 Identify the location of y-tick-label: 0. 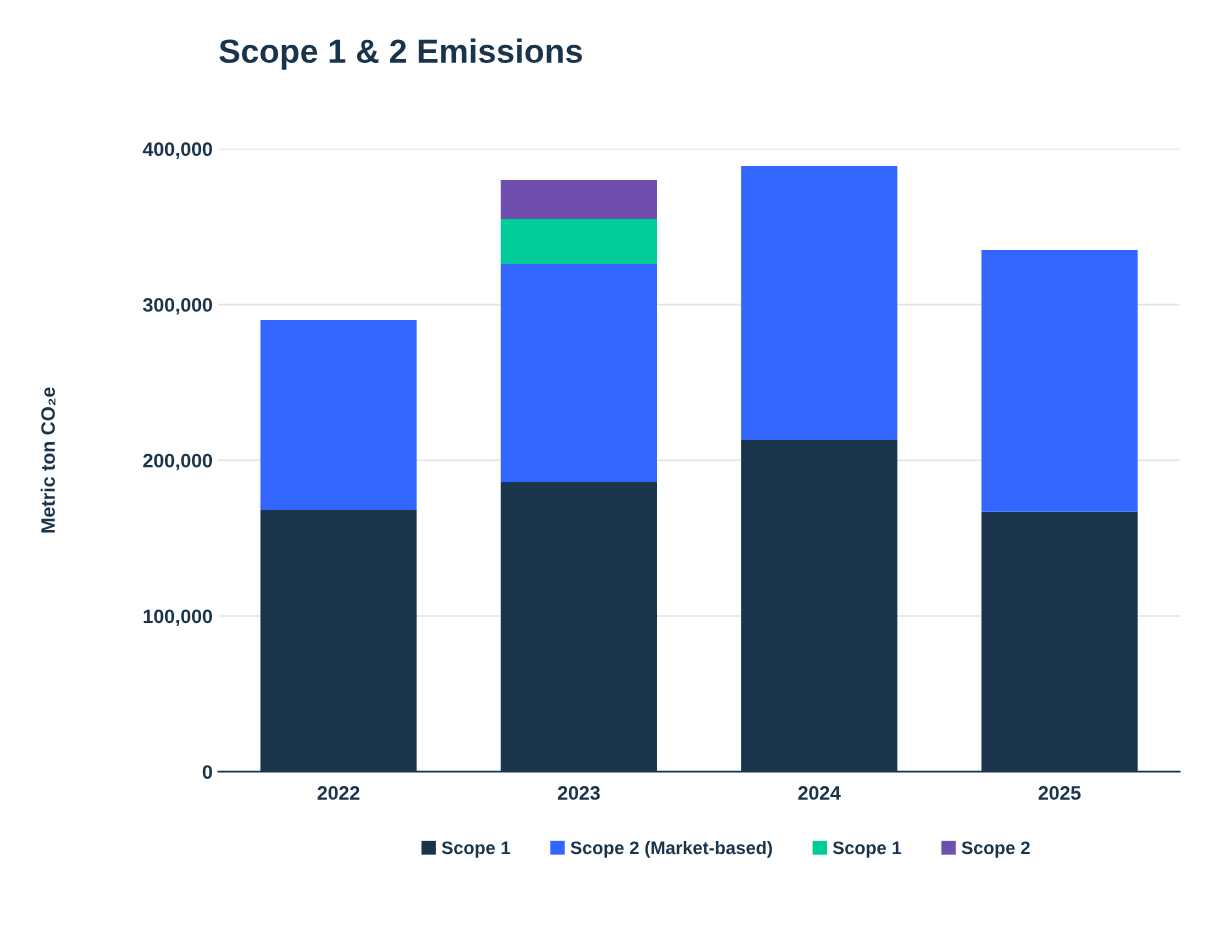
(207, 772).